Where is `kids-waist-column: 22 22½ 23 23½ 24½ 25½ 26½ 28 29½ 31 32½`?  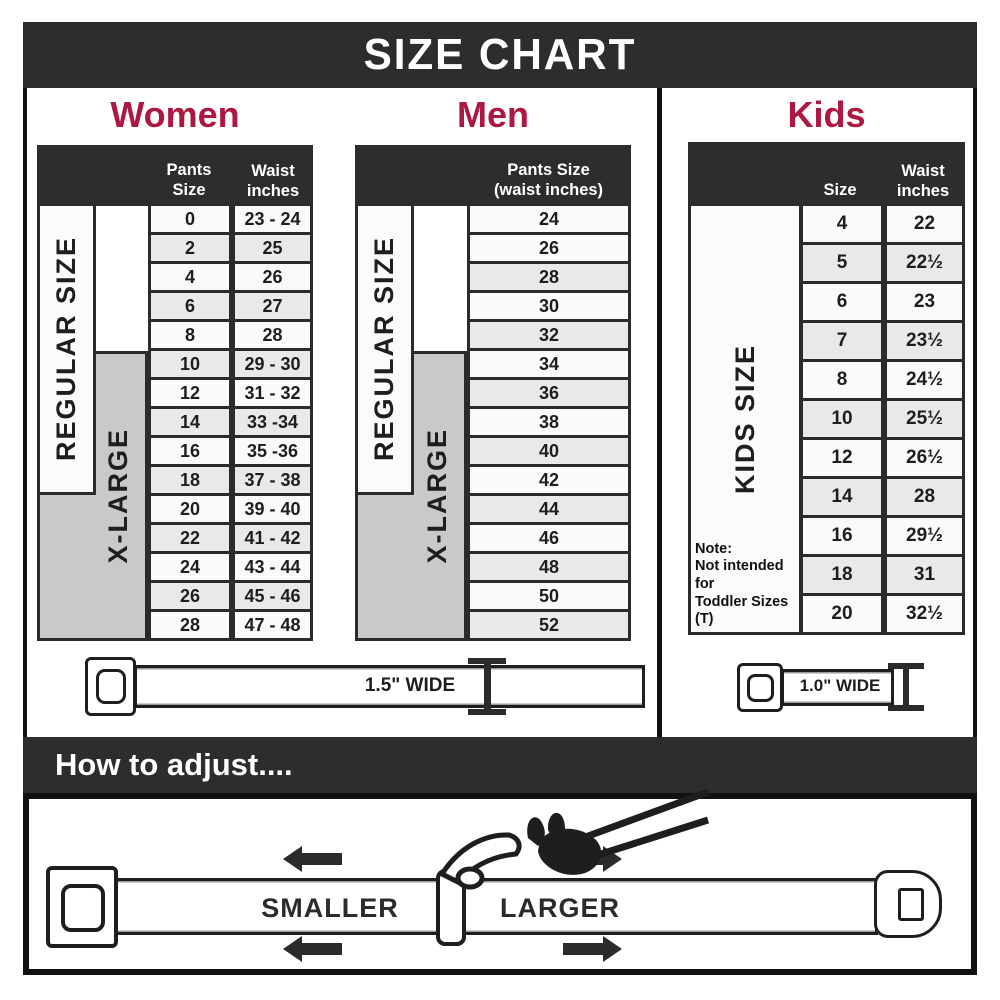
kids-waist-column: 22 22½ 23 23½ 24½ 25½ 26½ 28 29½ 31 32½ is located at coordinates (924, 419).